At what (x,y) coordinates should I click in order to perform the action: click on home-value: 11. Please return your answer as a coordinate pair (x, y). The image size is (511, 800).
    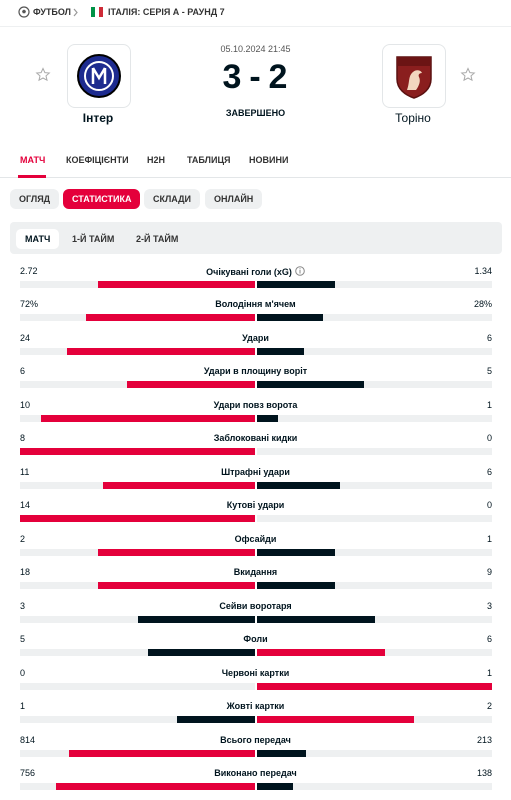
    Looking at the image, I should click on (25, 471).